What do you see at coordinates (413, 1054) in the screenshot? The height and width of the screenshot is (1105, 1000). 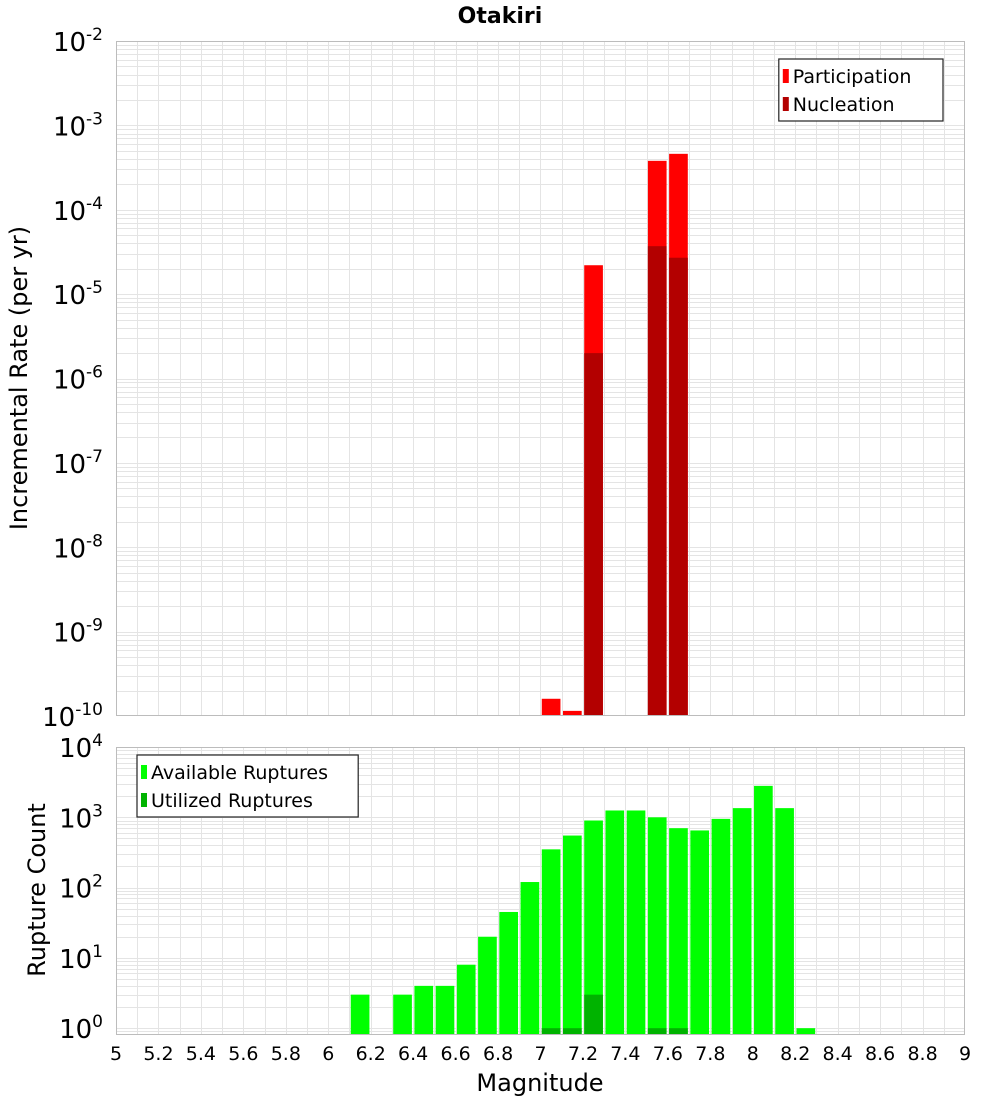 I see `bottom-x-tick-label: 6.4` at bounding box center [413, 1054].